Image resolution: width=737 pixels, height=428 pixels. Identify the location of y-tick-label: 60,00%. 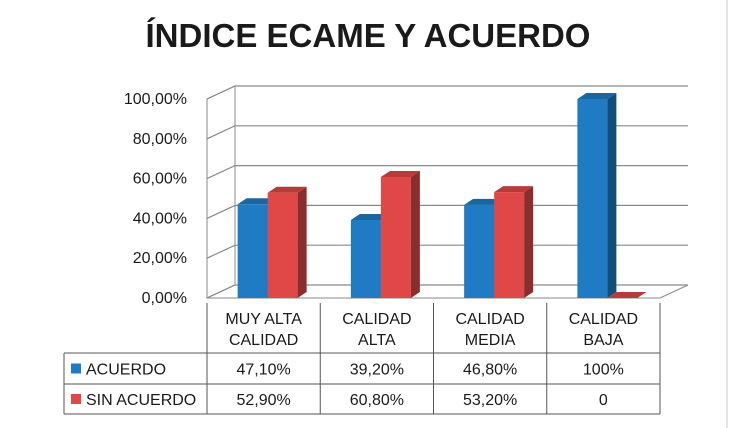
(160, 179).